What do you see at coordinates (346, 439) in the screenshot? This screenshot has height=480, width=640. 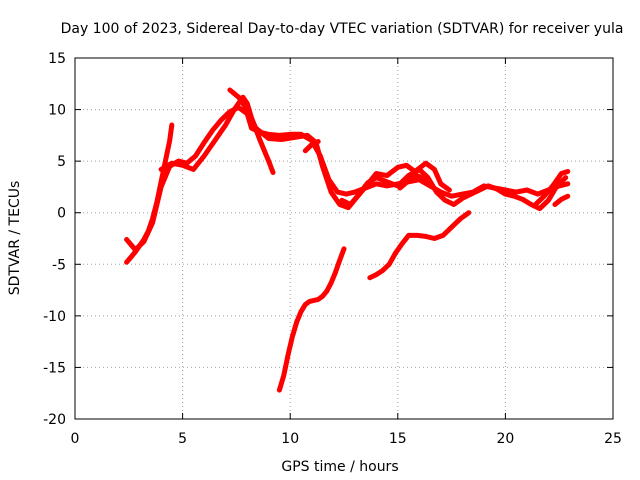 I see `x-tick-labels: 0 5 10 15 20 25` at bounding box center [346, 439].